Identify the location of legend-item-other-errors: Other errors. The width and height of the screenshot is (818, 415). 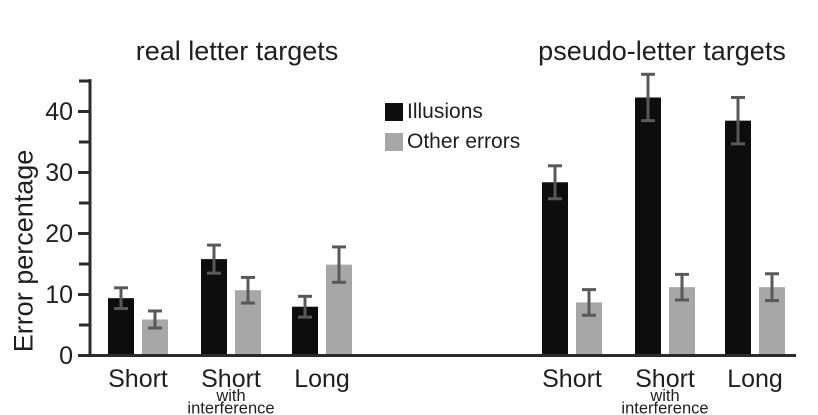
(453, 141).